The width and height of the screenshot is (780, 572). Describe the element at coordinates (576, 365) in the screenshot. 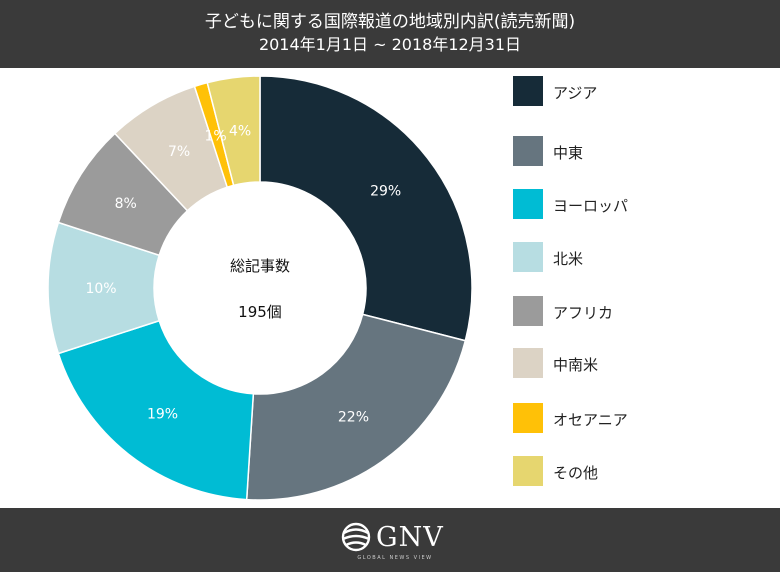

I see `legend-label: 中南米` at that location.